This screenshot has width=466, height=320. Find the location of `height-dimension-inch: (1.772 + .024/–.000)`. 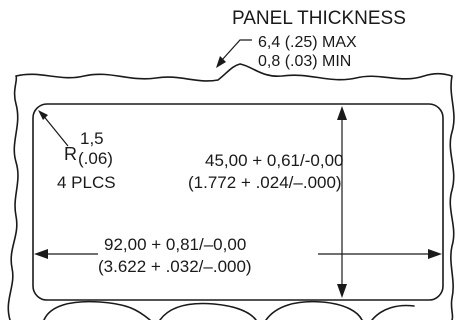

height-dimension-inch: (1.772 + .024/–.000) is located at coordinates (265, 182).